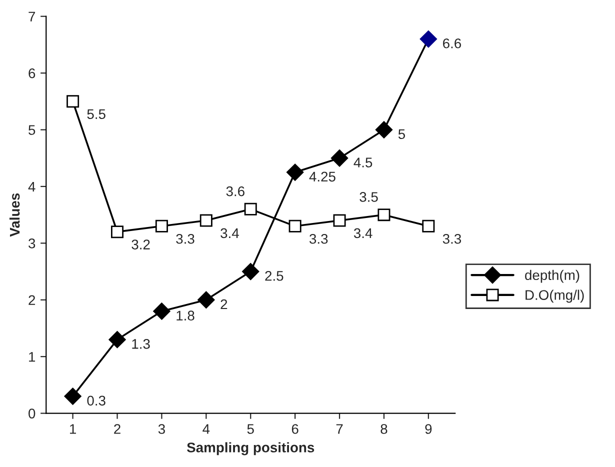 This screenshot has height=467, width=615. Describe the element at coordinates (339, 429) in the screenshot. I see `x-tick-label: 7` at that location.